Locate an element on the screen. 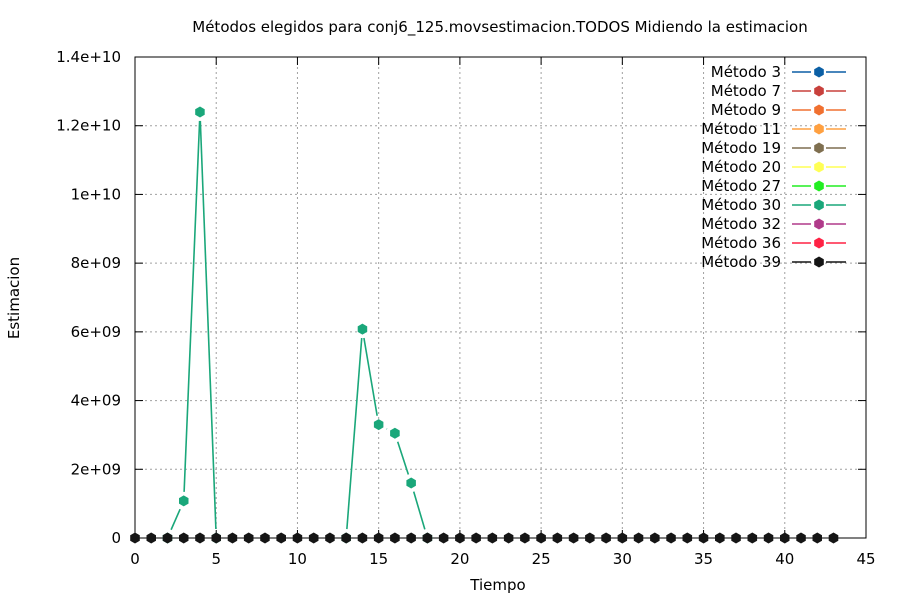 This screenshot has height=600, width=900. y-tick-label: 1e+10 is located at coordinates (96, 194).